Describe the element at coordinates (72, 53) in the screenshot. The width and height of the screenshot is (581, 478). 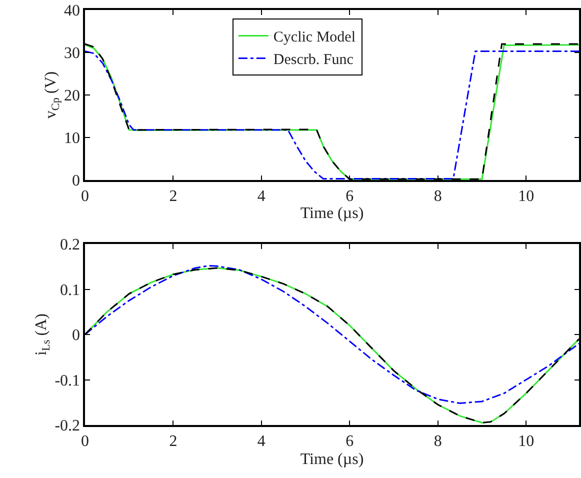
I see `y-tick-label: 30` at that location.